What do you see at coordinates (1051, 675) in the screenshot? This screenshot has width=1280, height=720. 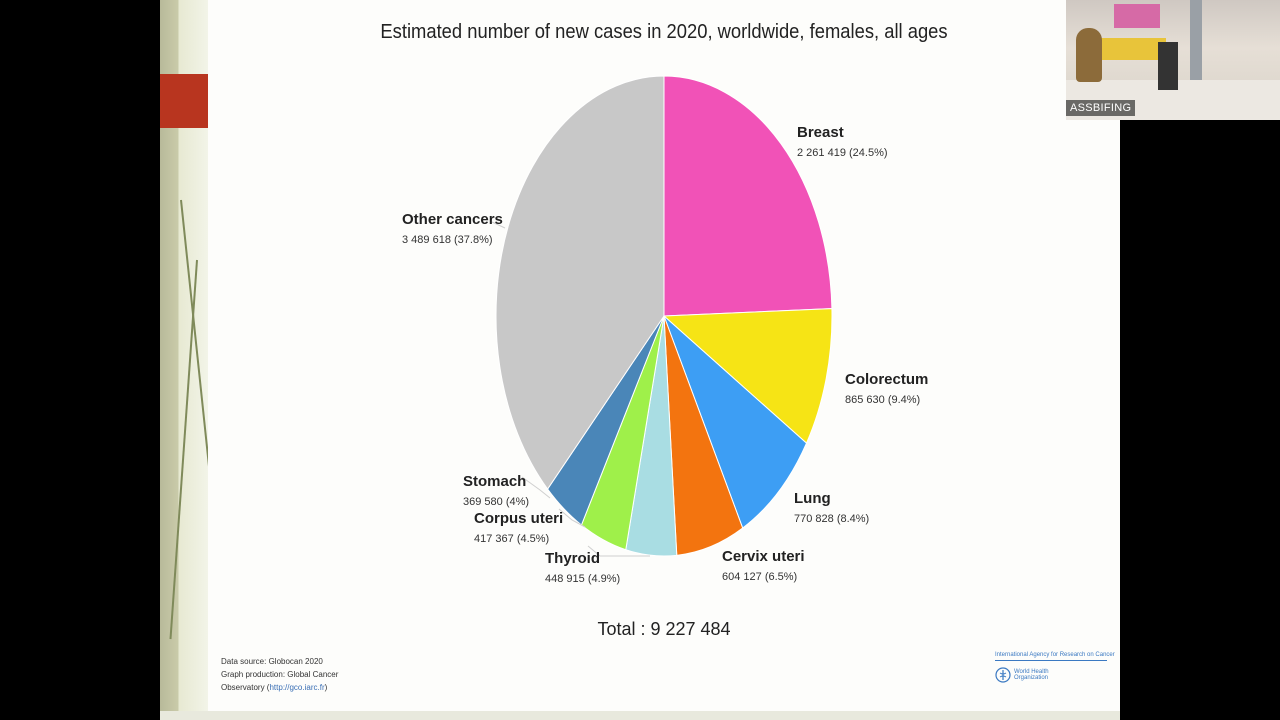 I see `who-logo: World Health Organization` at bounding box center [1051, 675].